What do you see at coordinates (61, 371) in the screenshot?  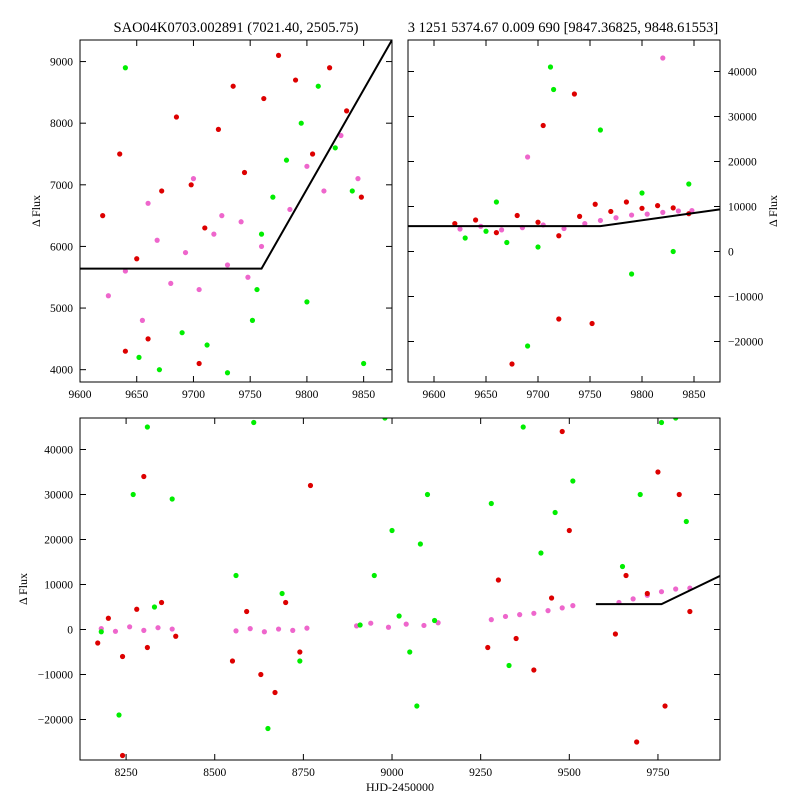 I see `y-tick-label: 4000` at bounding box center [61, 371].